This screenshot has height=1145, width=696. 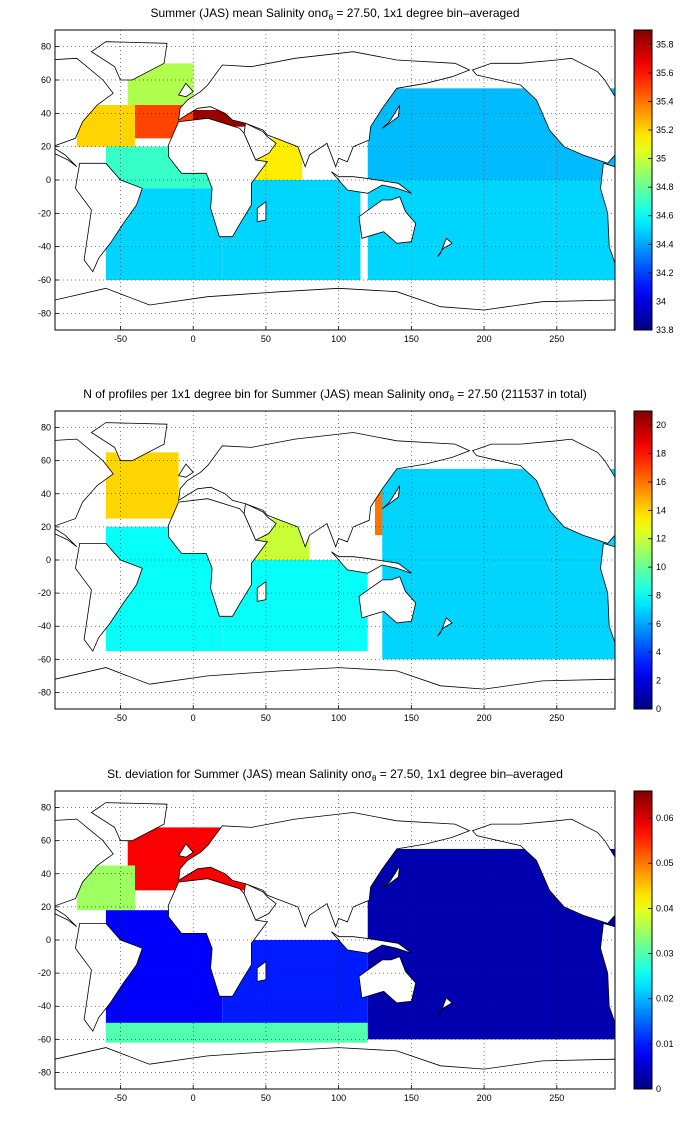 What do you see at coordinates (665, 187) in the screenshot?
I see `colorbar-tick-label: 34.8` at bounding box center [665, 187].